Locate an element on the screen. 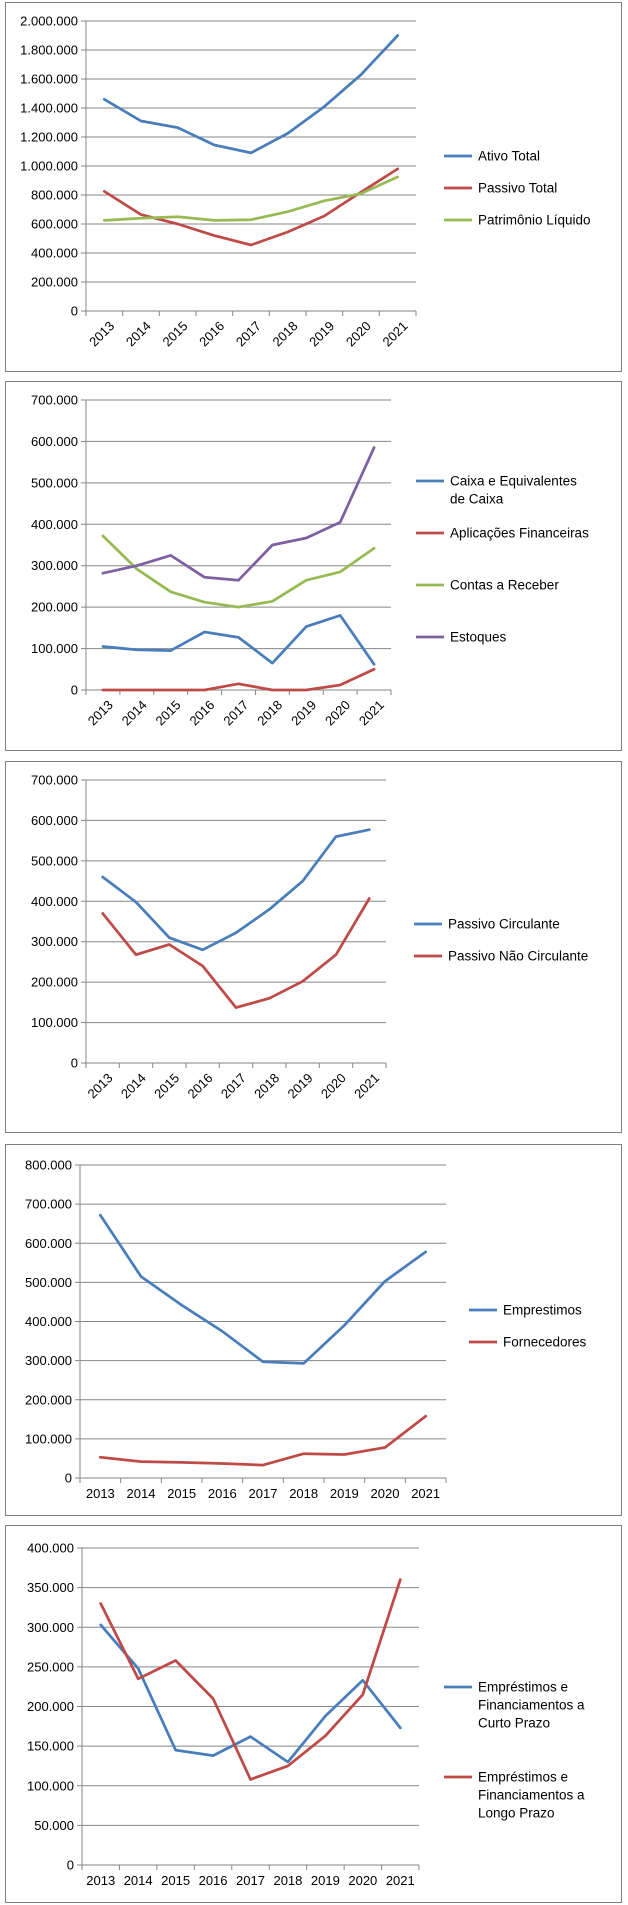  legend-label: Emprestimos is located at coordinates (542, 1310).